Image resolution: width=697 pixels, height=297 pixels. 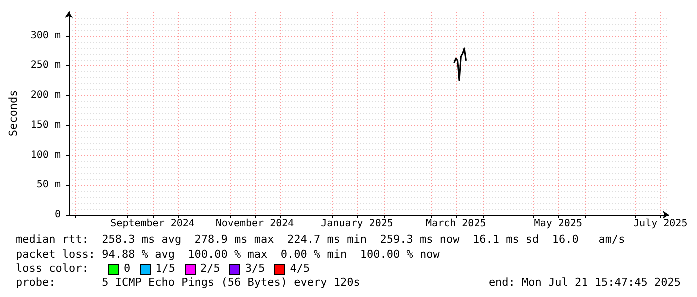 I want to click on text: 0, so click(x=127, y=268).